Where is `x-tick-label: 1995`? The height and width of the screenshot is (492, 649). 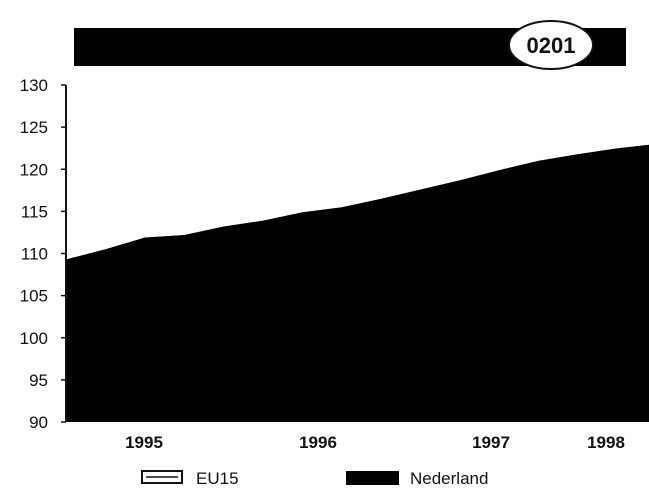
x-tick-label: 1995 is located at coordinates (144, 442).